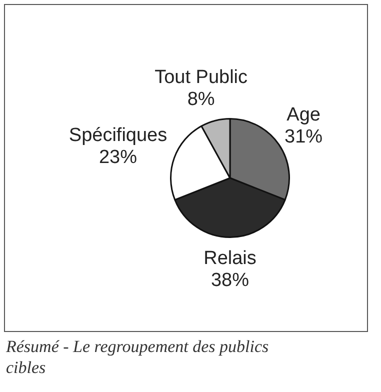 This screenshot has width=381, height=392. What do you see at coordinates (118, 157) in the screenshot?
I see `data-label: 23%` at bounding box center [118, 157].